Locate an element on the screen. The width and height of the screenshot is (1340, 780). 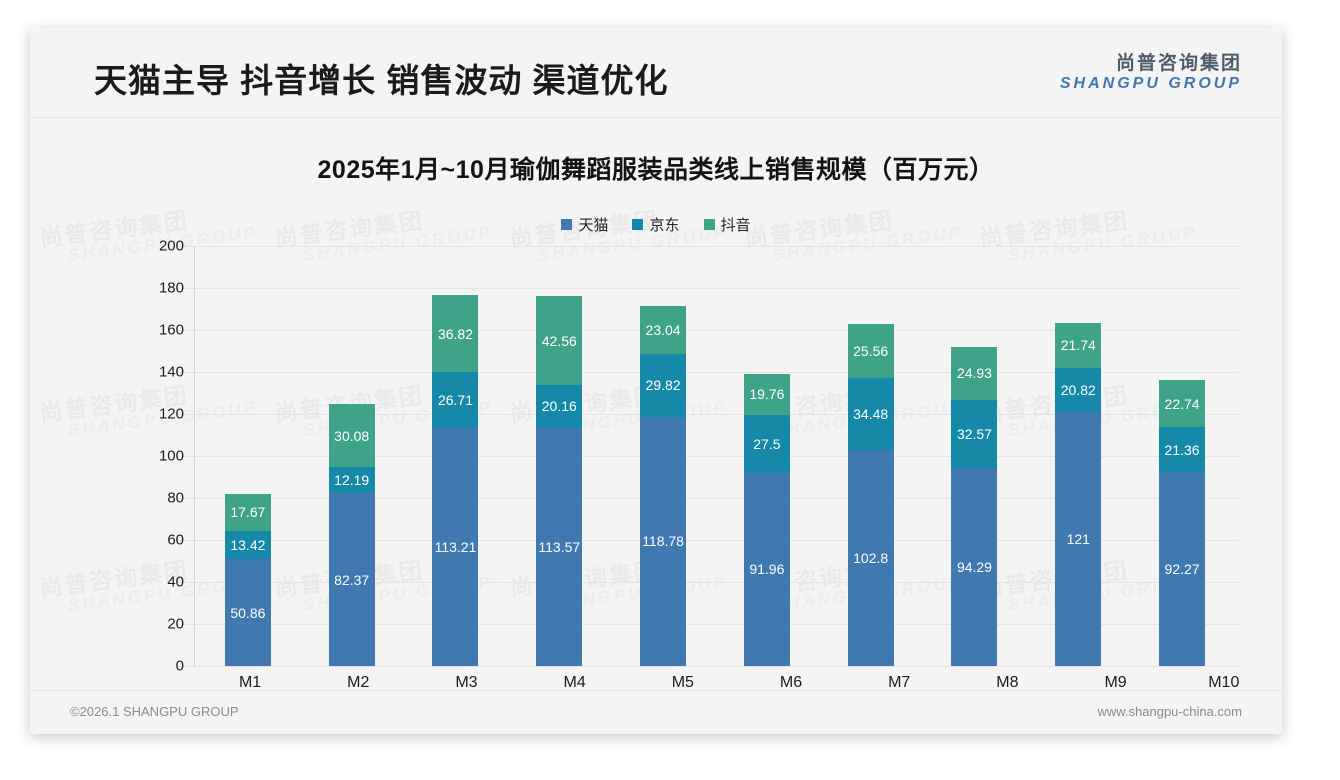
x-axis-label: M9 is located at coordinates (1115, 682).